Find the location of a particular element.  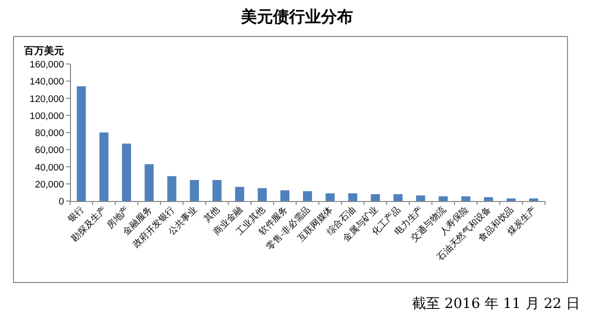

y-tick-label: 40,000 is located at coordinates (49, 168).